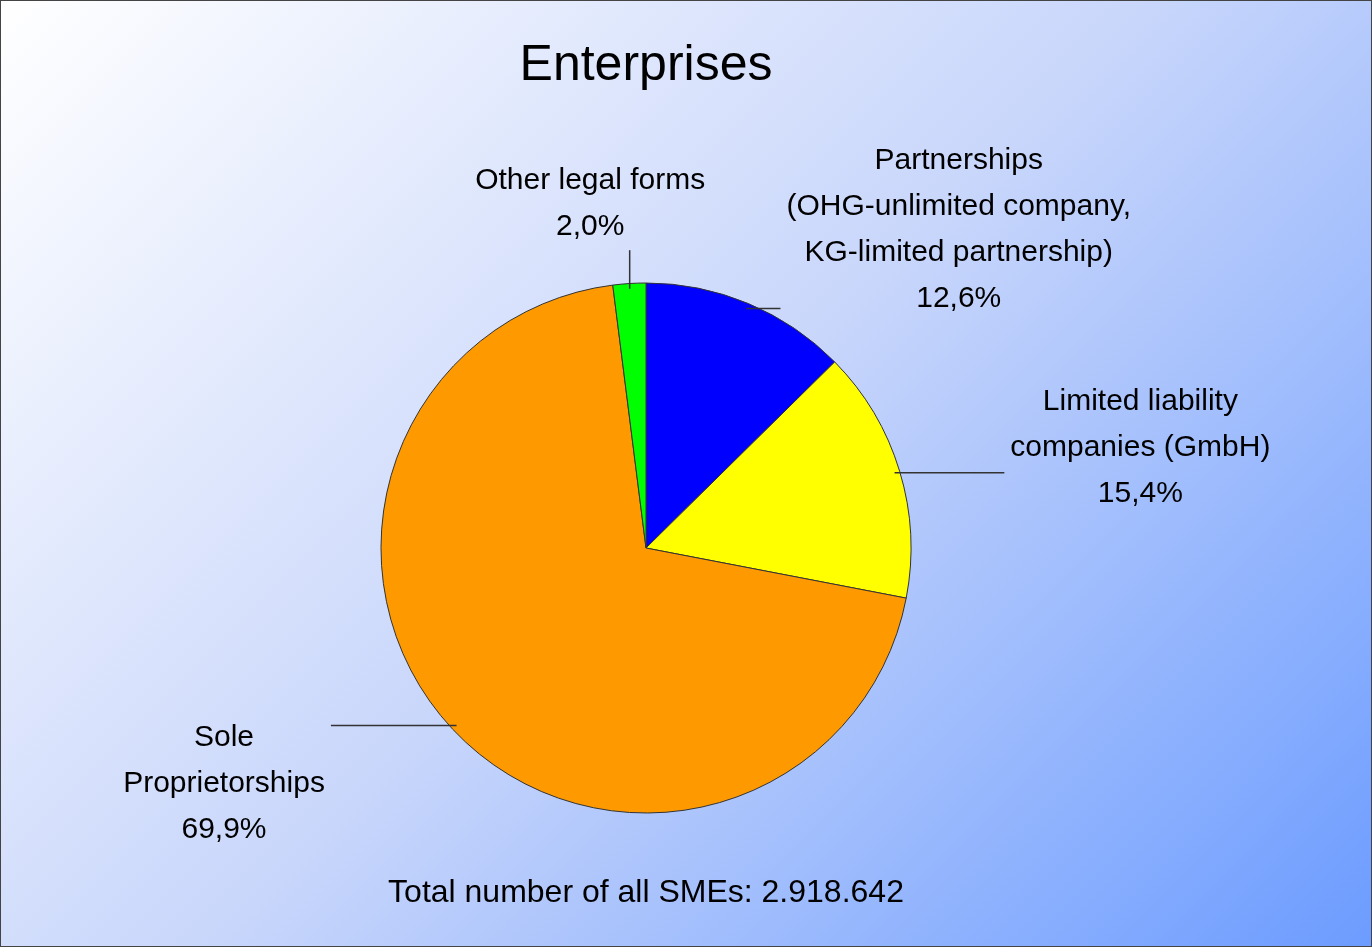 The height and width of the screenshot is (947, 1372). Describe the element at coordinates (590, 179) in the screenshot. I see `slice-label: Other legal forms` at that location.